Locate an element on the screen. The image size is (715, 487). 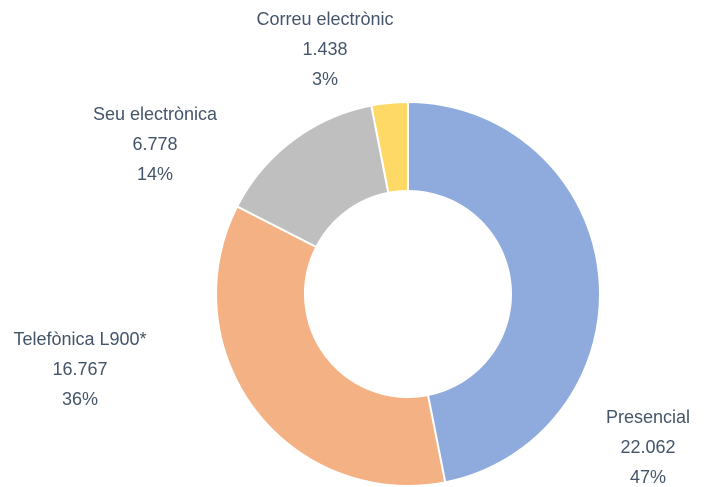
slice is located at coordinates (389, 147).